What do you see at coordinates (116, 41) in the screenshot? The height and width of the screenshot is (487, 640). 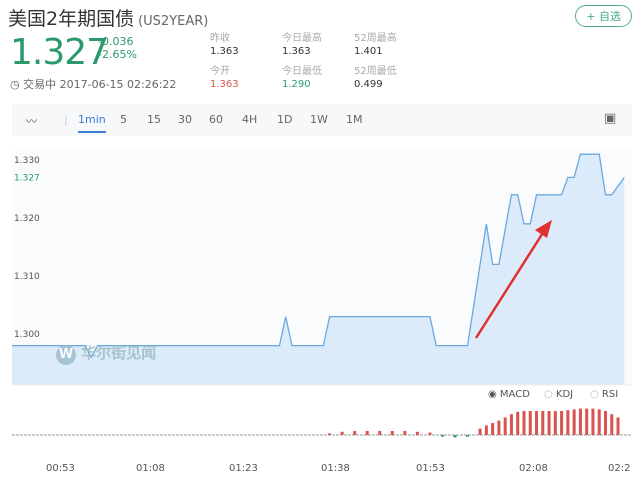 I see `change-value: -0.036` at bounding box center [116, 41].